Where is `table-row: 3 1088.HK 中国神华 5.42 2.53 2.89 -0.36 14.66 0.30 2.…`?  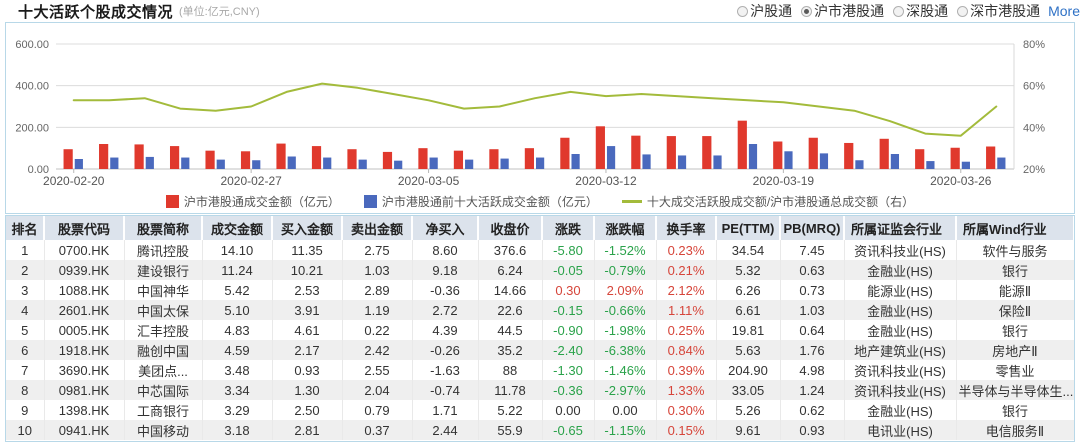
table-row: 3 1088.HK 中国神华 5.42 2.53 2.89 -0.36 14.66 0.30 2.… is located at coordinates (540, 290).